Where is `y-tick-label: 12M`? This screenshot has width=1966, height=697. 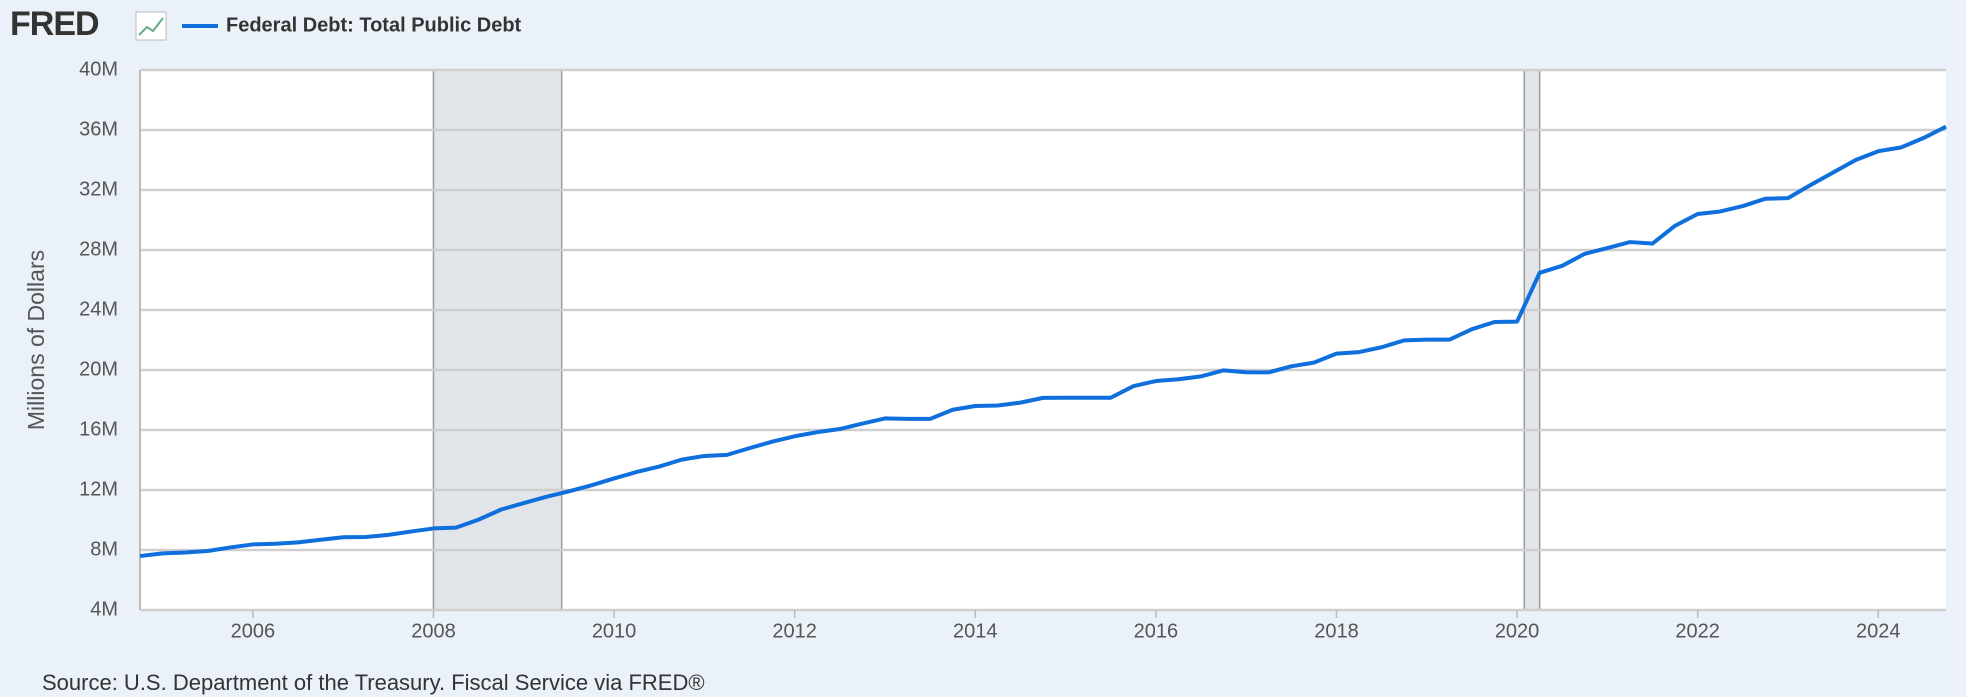 y-tick-label: 12M is located at coordinates (98, 489).